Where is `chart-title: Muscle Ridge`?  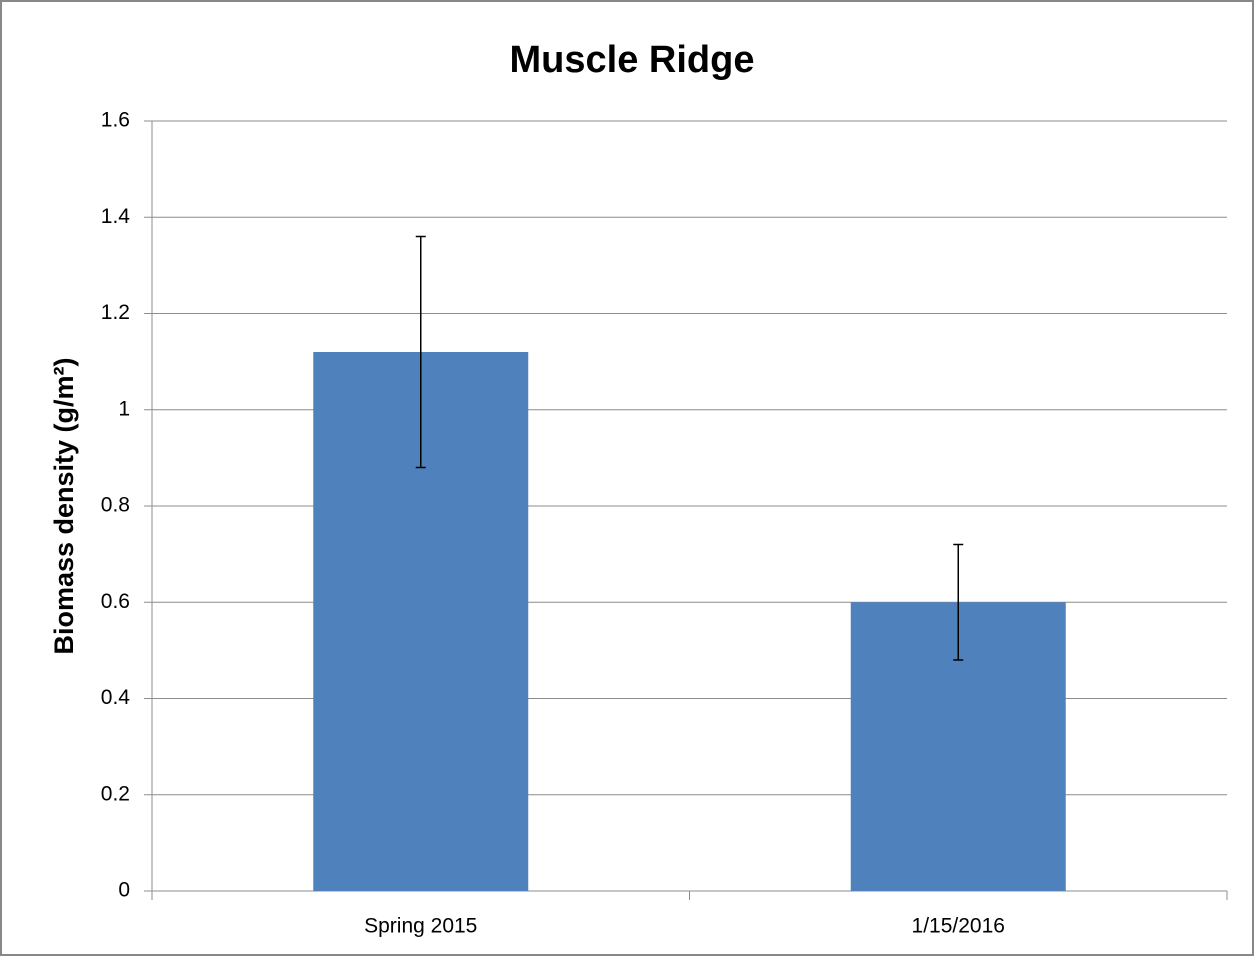 chart-title: Muscle Ridge is located at coordinates (632, 60).